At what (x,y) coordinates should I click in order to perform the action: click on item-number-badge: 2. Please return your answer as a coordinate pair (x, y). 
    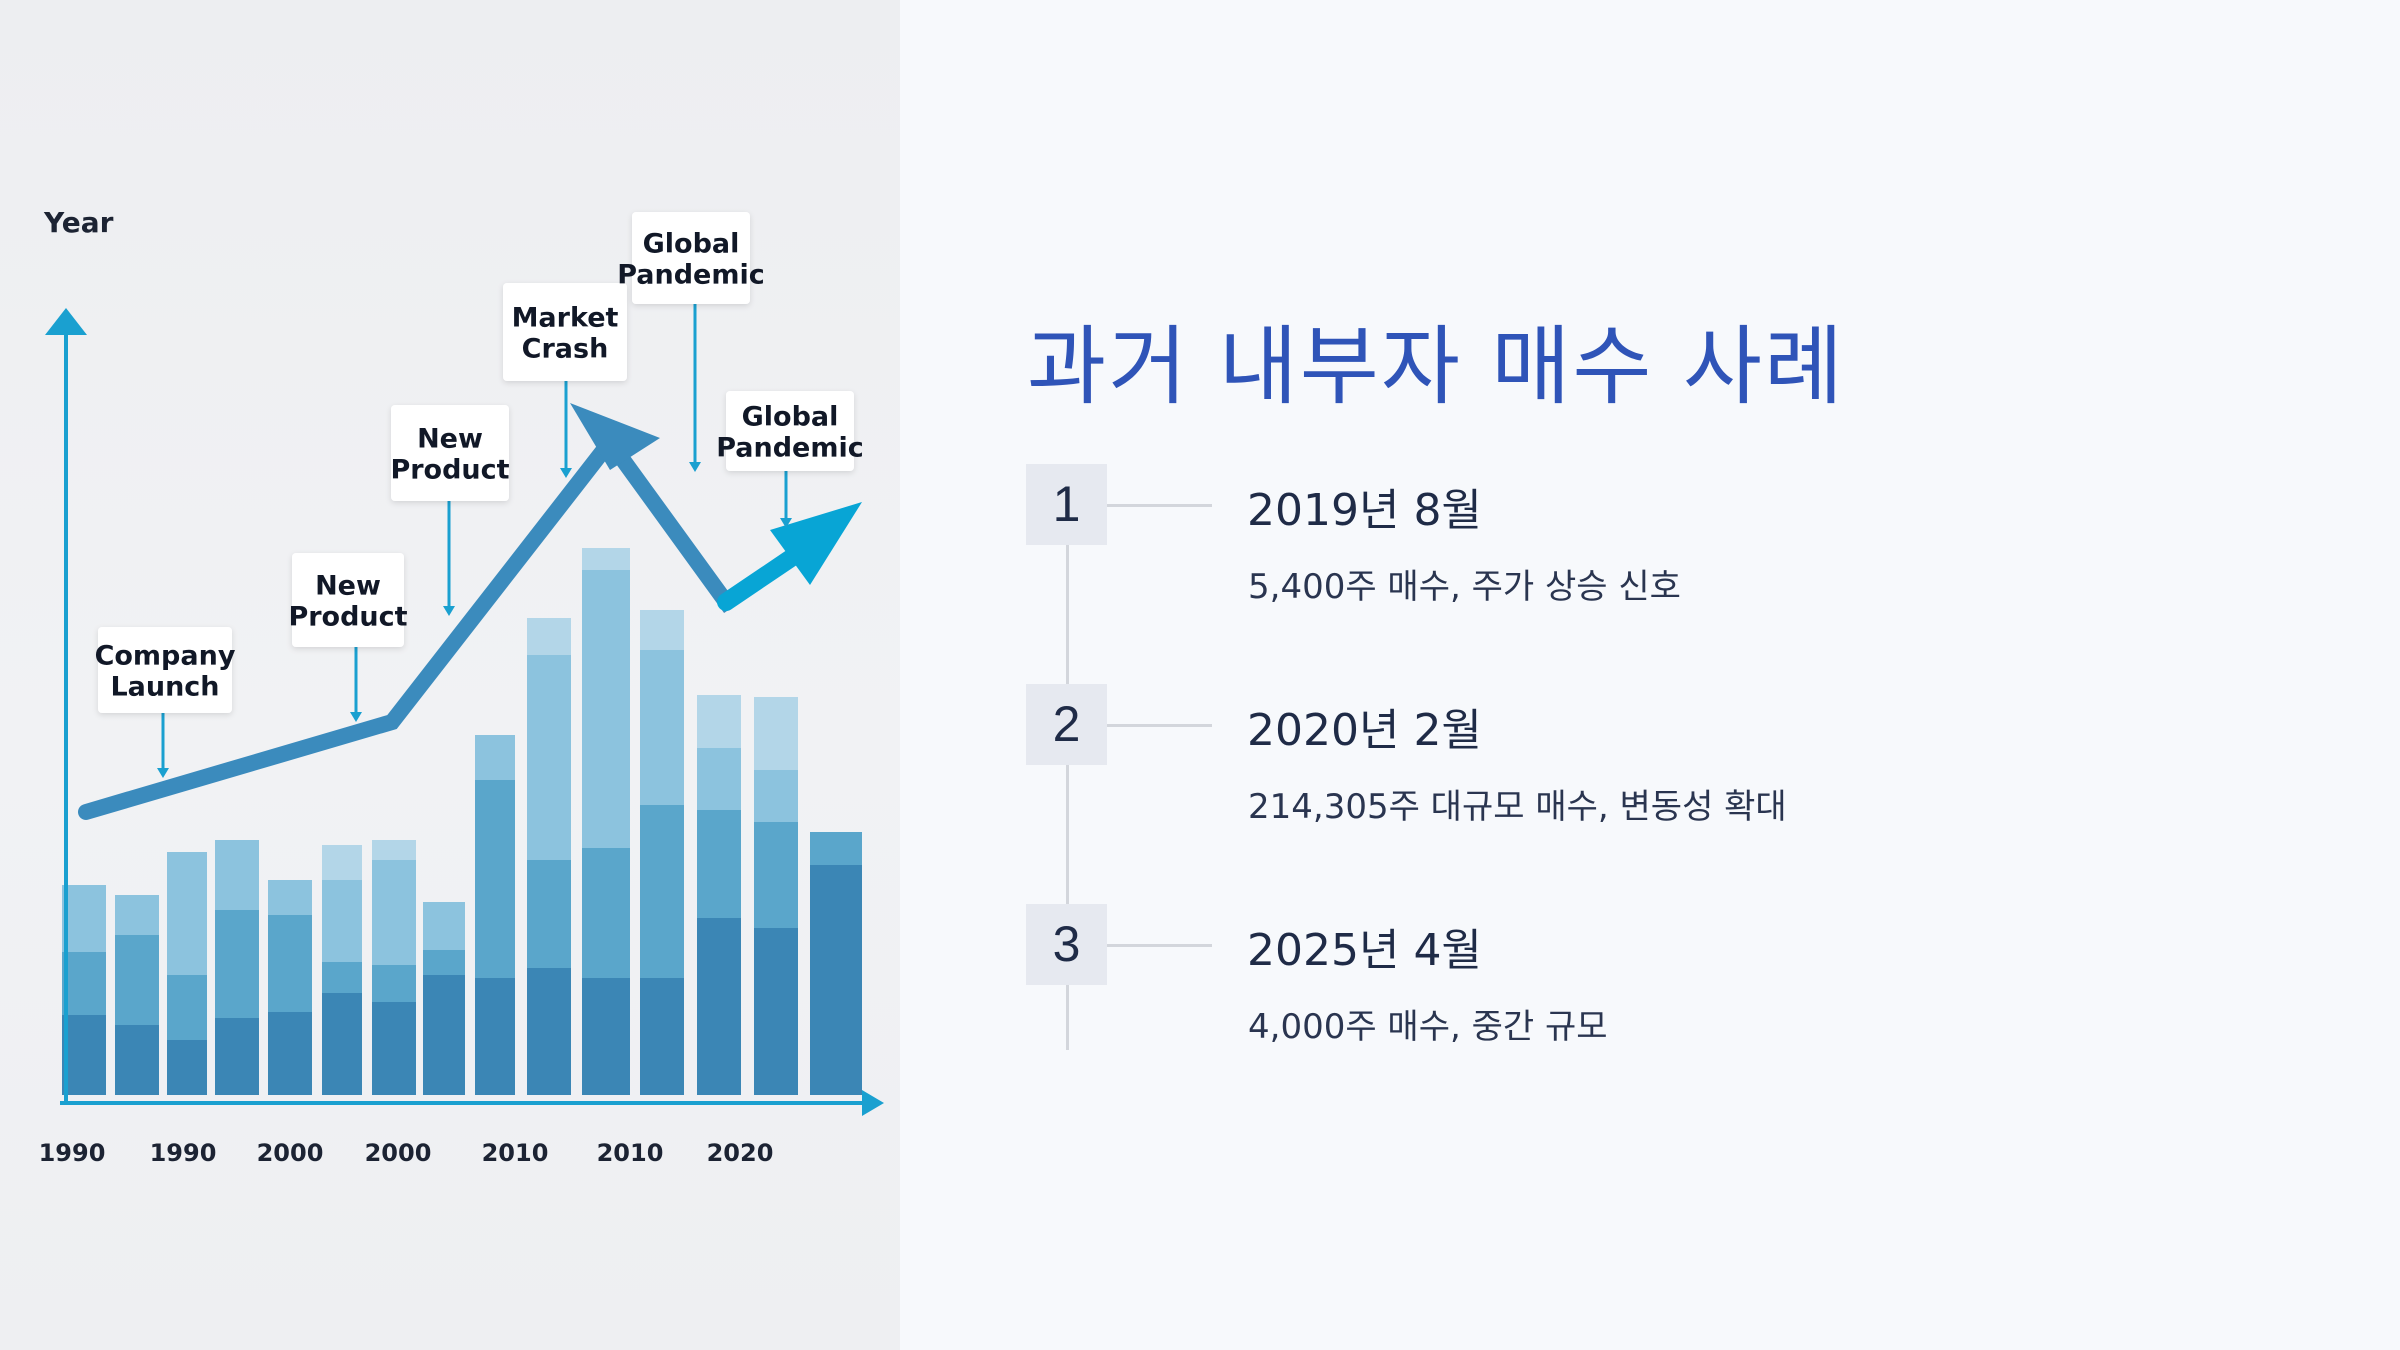
    Looking at the image, I should click on (1066, 724).